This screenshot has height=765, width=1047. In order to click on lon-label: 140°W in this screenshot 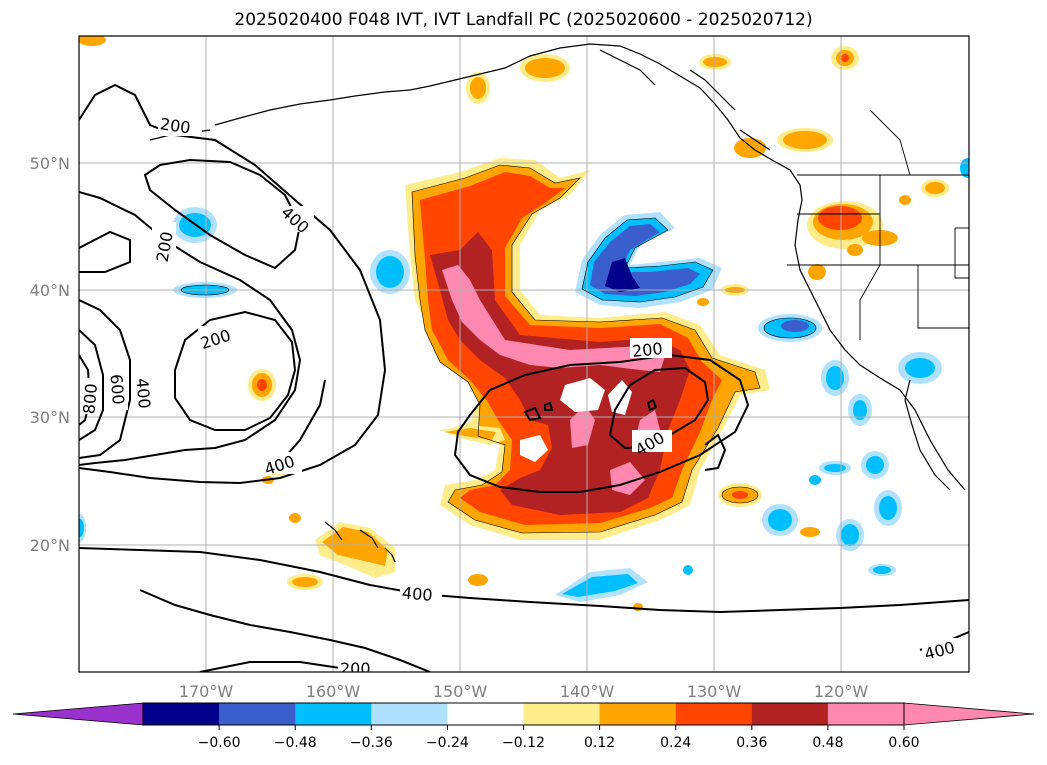, I will do `click(587, 691)`.